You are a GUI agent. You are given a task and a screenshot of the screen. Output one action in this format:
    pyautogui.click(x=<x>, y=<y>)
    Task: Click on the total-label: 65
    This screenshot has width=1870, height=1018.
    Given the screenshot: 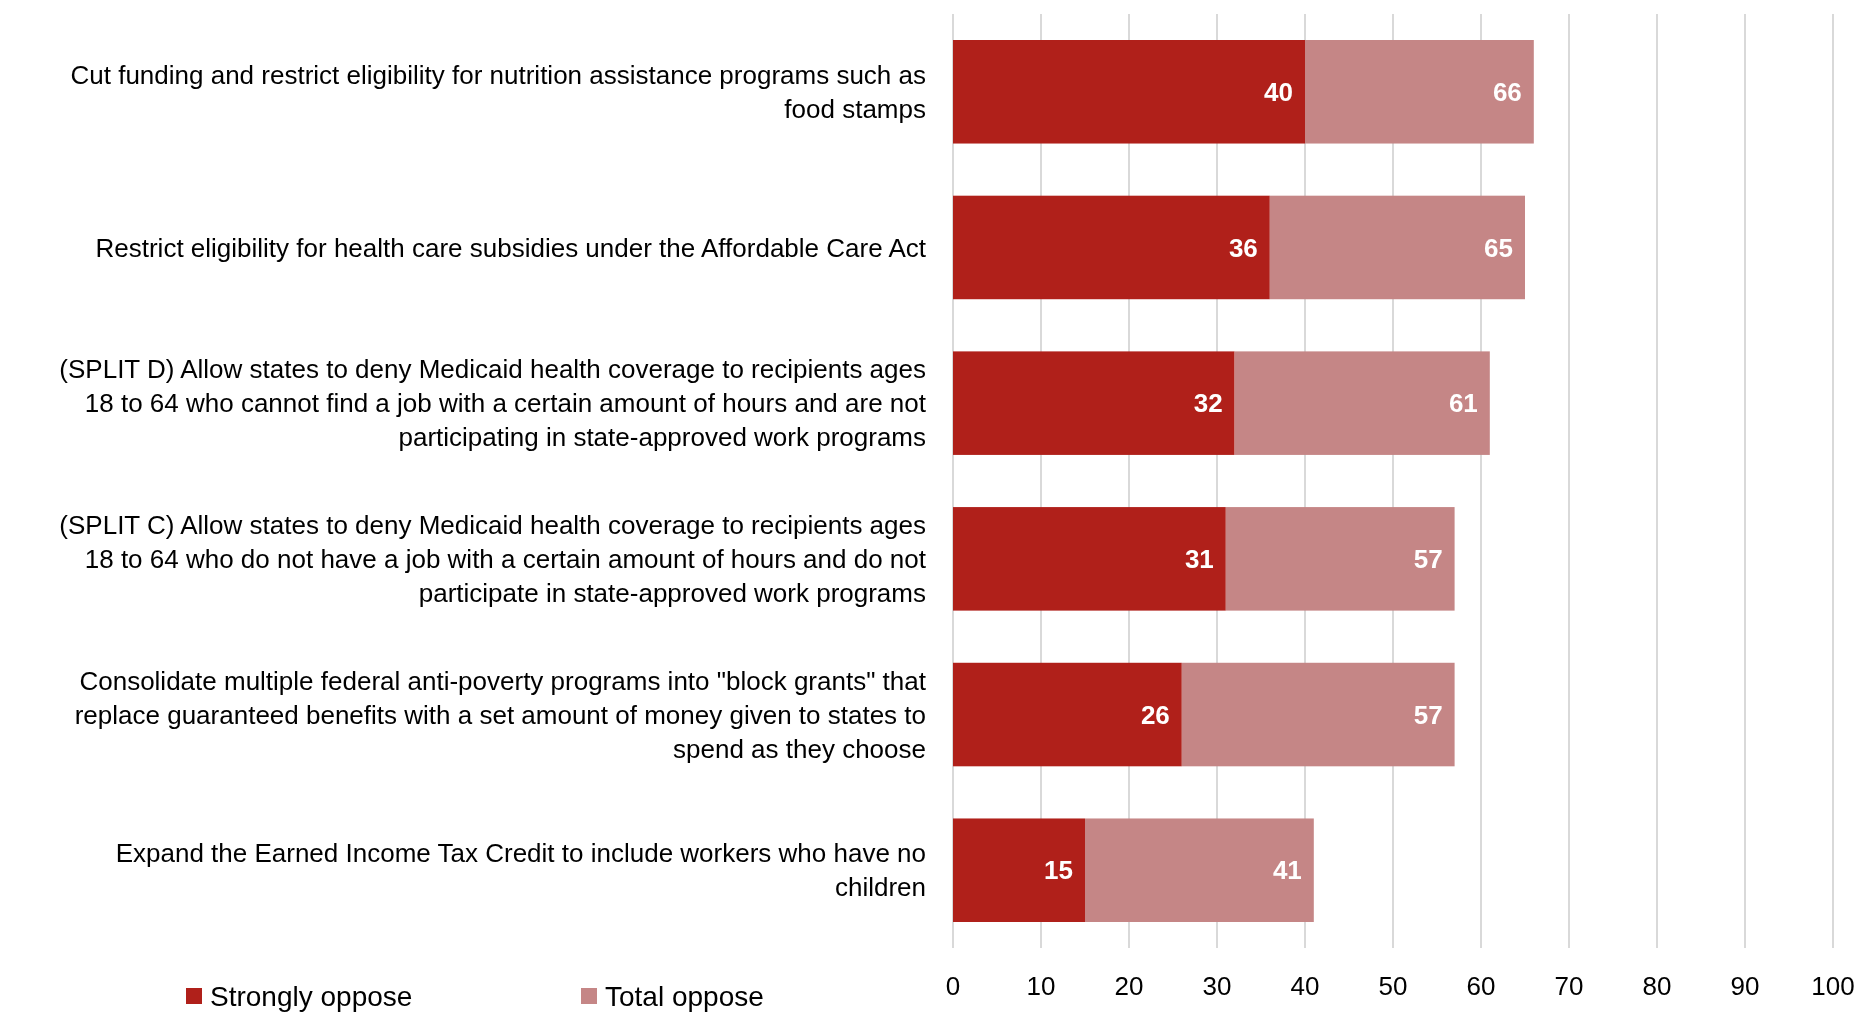 What is the action you would take?
    pyautogui.click(x=1498, y=247)
    